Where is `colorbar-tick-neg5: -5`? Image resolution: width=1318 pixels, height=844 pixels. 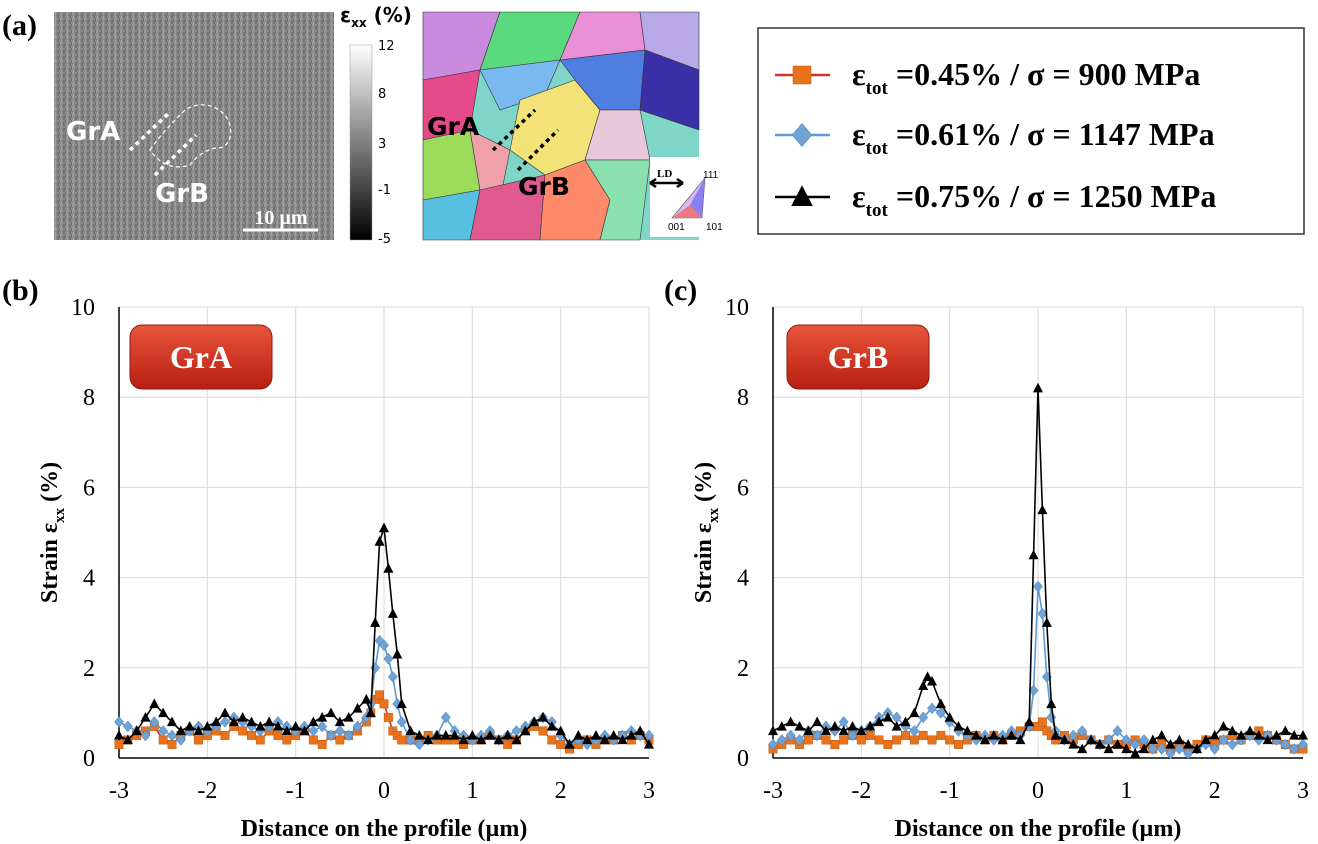
colorbar-tick-neg5: -5 is located at coordinates (384, 239).